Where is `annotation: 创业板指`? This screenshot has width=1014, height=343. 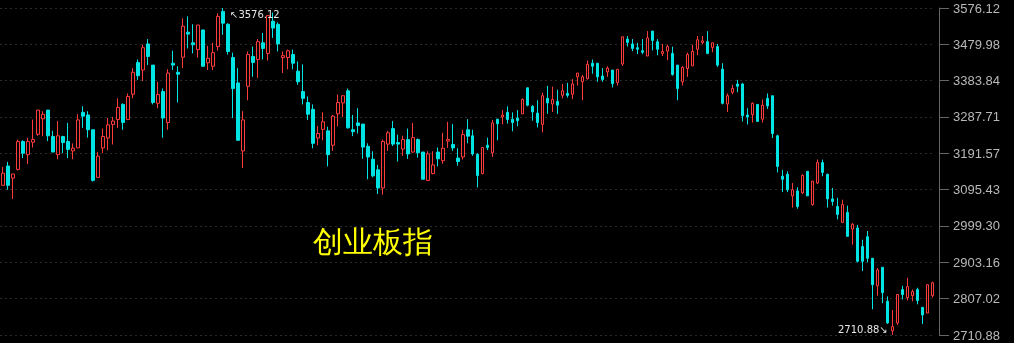 annotation: 创业板指 is located at coordinates (373, 241).